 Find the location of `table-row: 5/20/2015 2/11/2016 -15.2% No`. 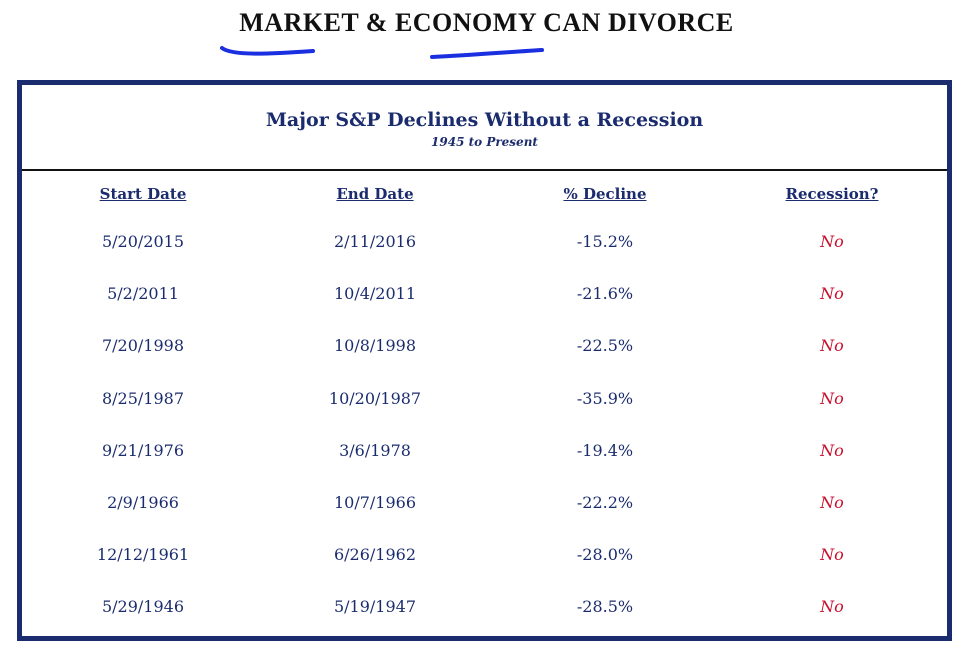

table-row: 5/20/2015 2/11/2016 -15.2% No is located at coordinates (484, 258).